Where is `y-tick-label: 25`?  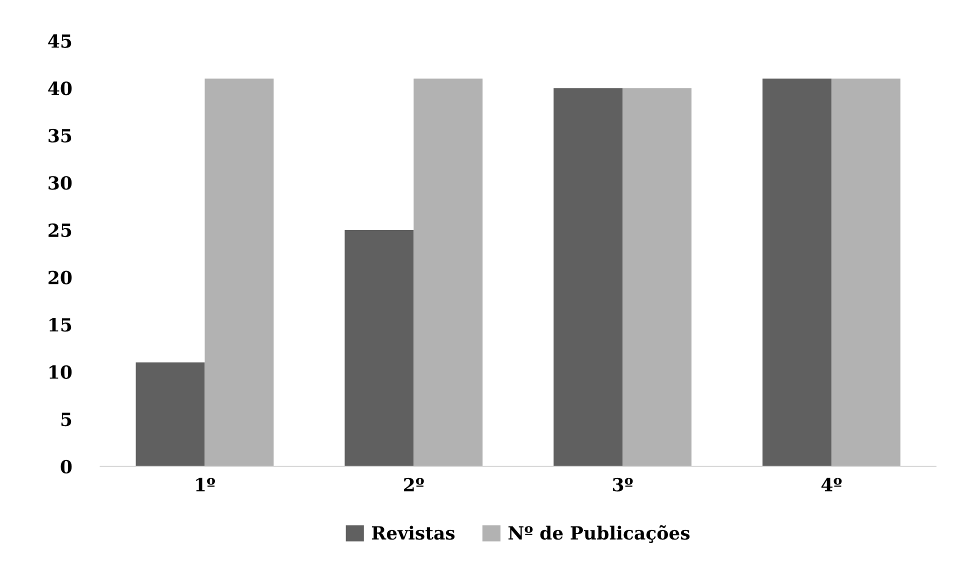 y-tick-label: 25 is located at coordinates (60, 230).